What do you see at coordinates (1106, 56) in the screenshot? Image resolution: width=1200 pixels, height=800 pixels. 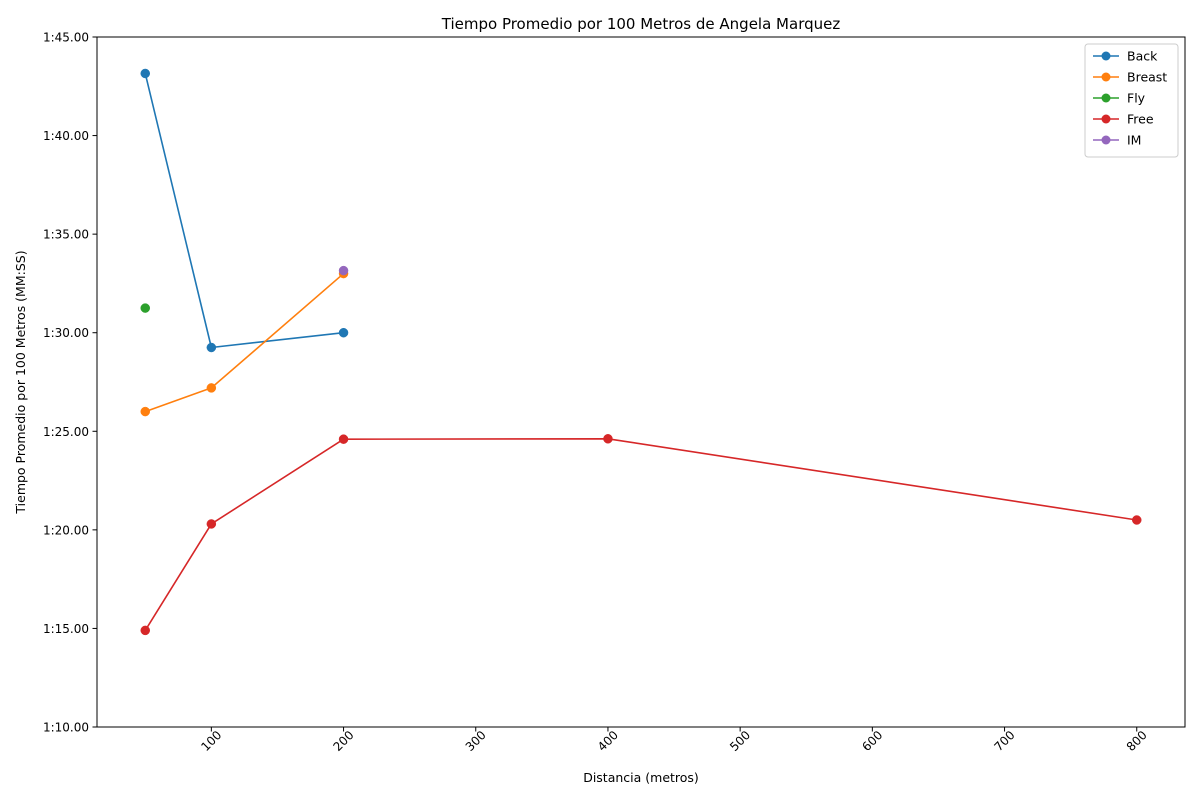 I see `legend-marker-back` at bounding box center [1106, 56].